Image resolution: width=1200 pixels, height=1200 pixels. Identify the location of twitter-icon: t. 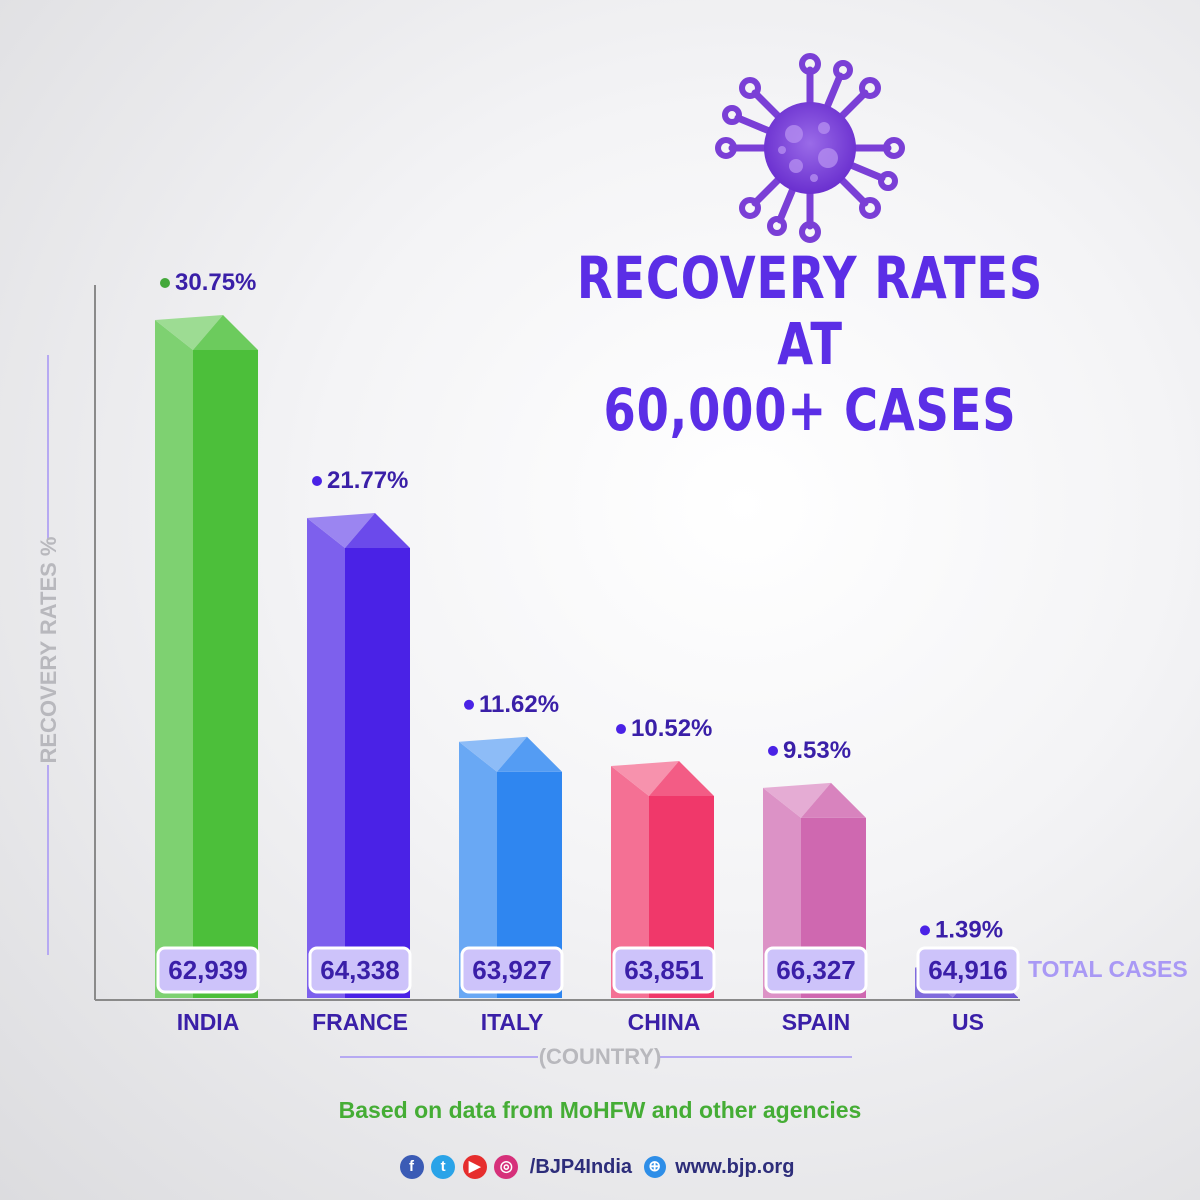
(443, 1167).